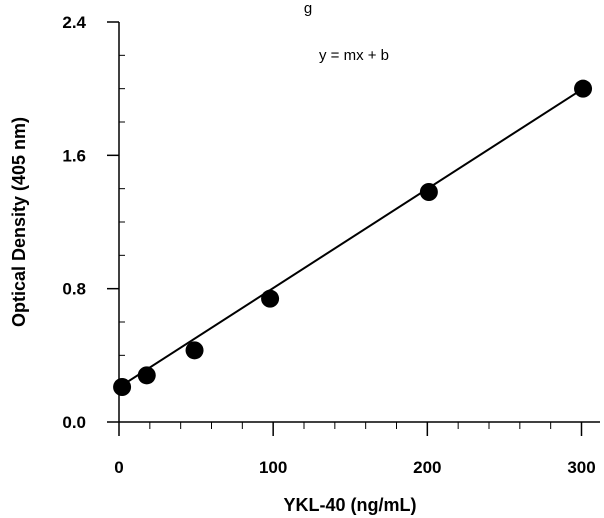  I want to click on x-axis-title: YKL-40 (ng/mL), so click(350, 505).